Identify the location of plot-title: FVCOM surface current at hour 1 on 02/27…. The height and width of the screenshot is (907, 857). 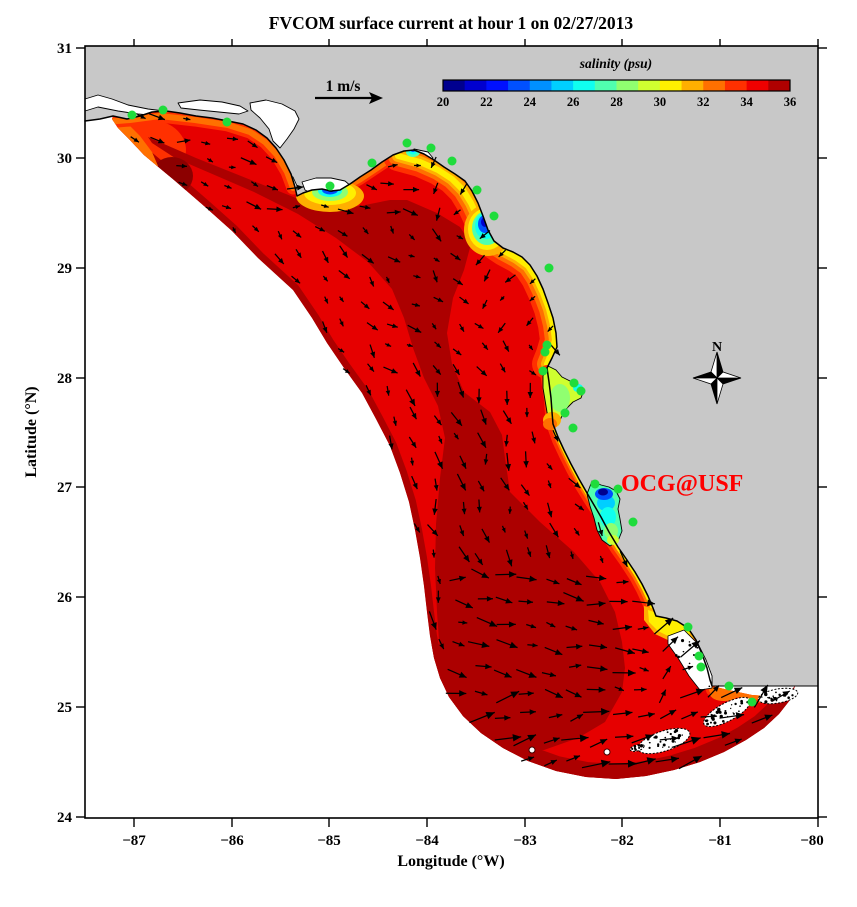
(451, 23).